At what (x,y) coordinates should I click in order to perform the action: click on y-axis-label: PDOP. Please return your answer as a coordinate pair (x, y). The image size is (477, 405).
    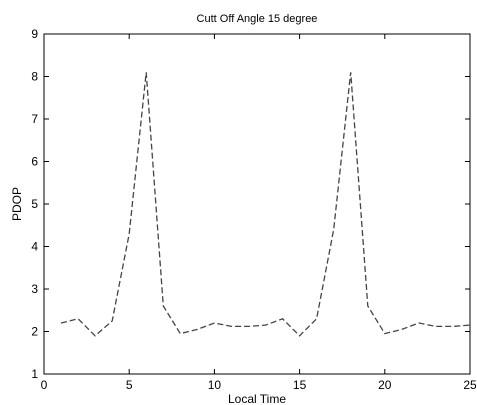
    Looking at the image, I should click on (17, 204).